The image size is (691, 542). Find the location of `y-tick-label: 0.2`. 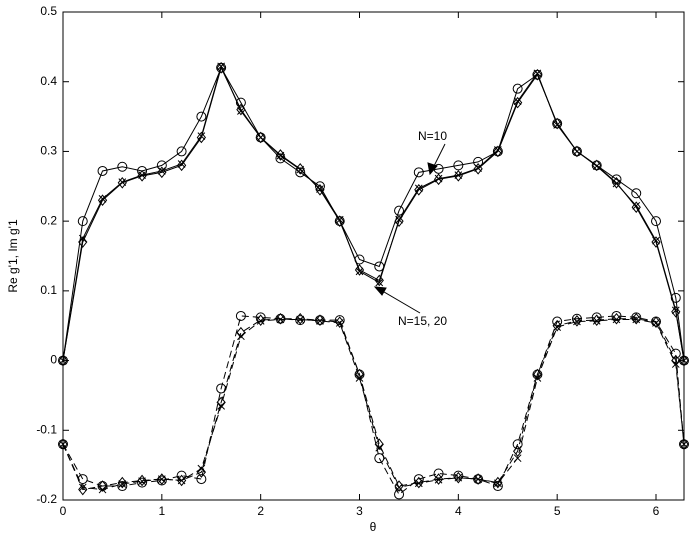

y-tick-label: 0.2 is located at coordinates (48, 220).